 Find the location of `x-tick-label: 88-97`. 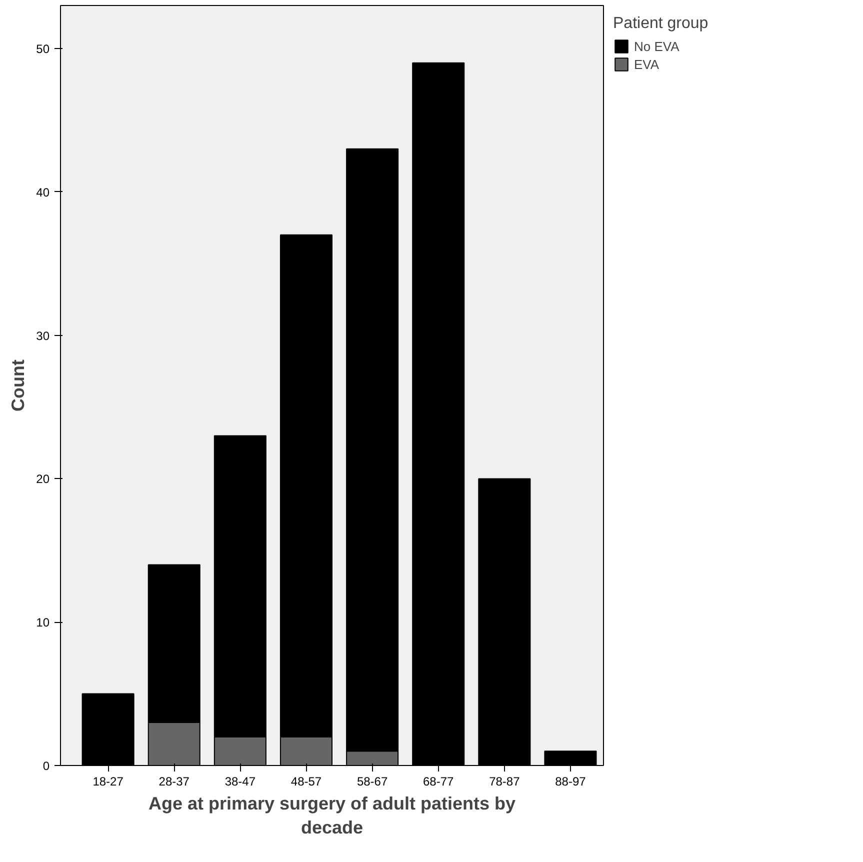

x-tick-label: 88-97 is located at coordinates (570, 781).